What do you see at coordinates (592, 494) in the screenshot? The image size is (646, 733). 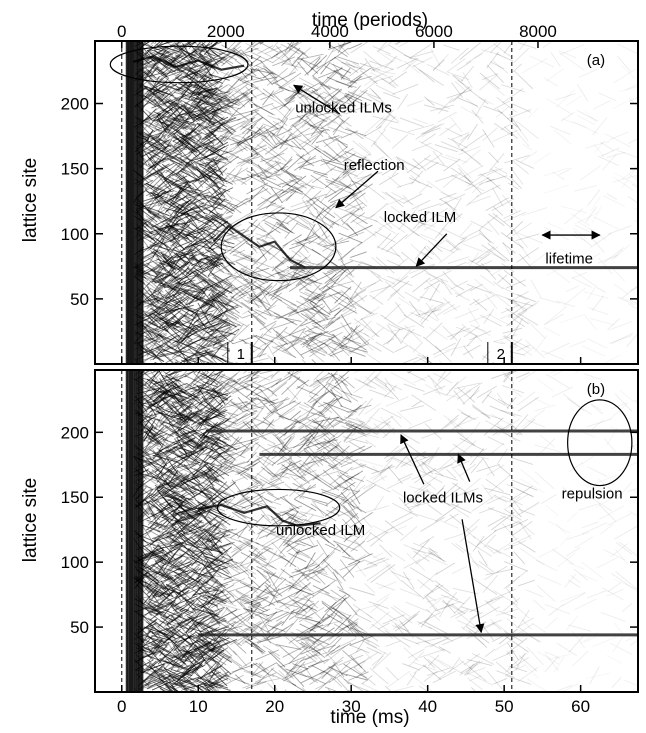 I see `annotation-label: repulsion` at bounding box center [592, 494].